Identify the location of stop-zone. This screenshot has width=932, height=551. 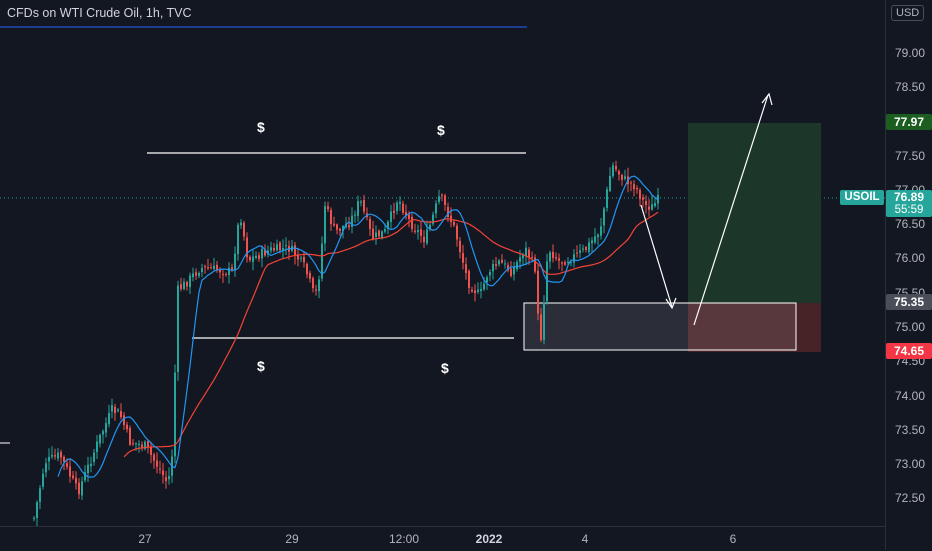
(754, 327).